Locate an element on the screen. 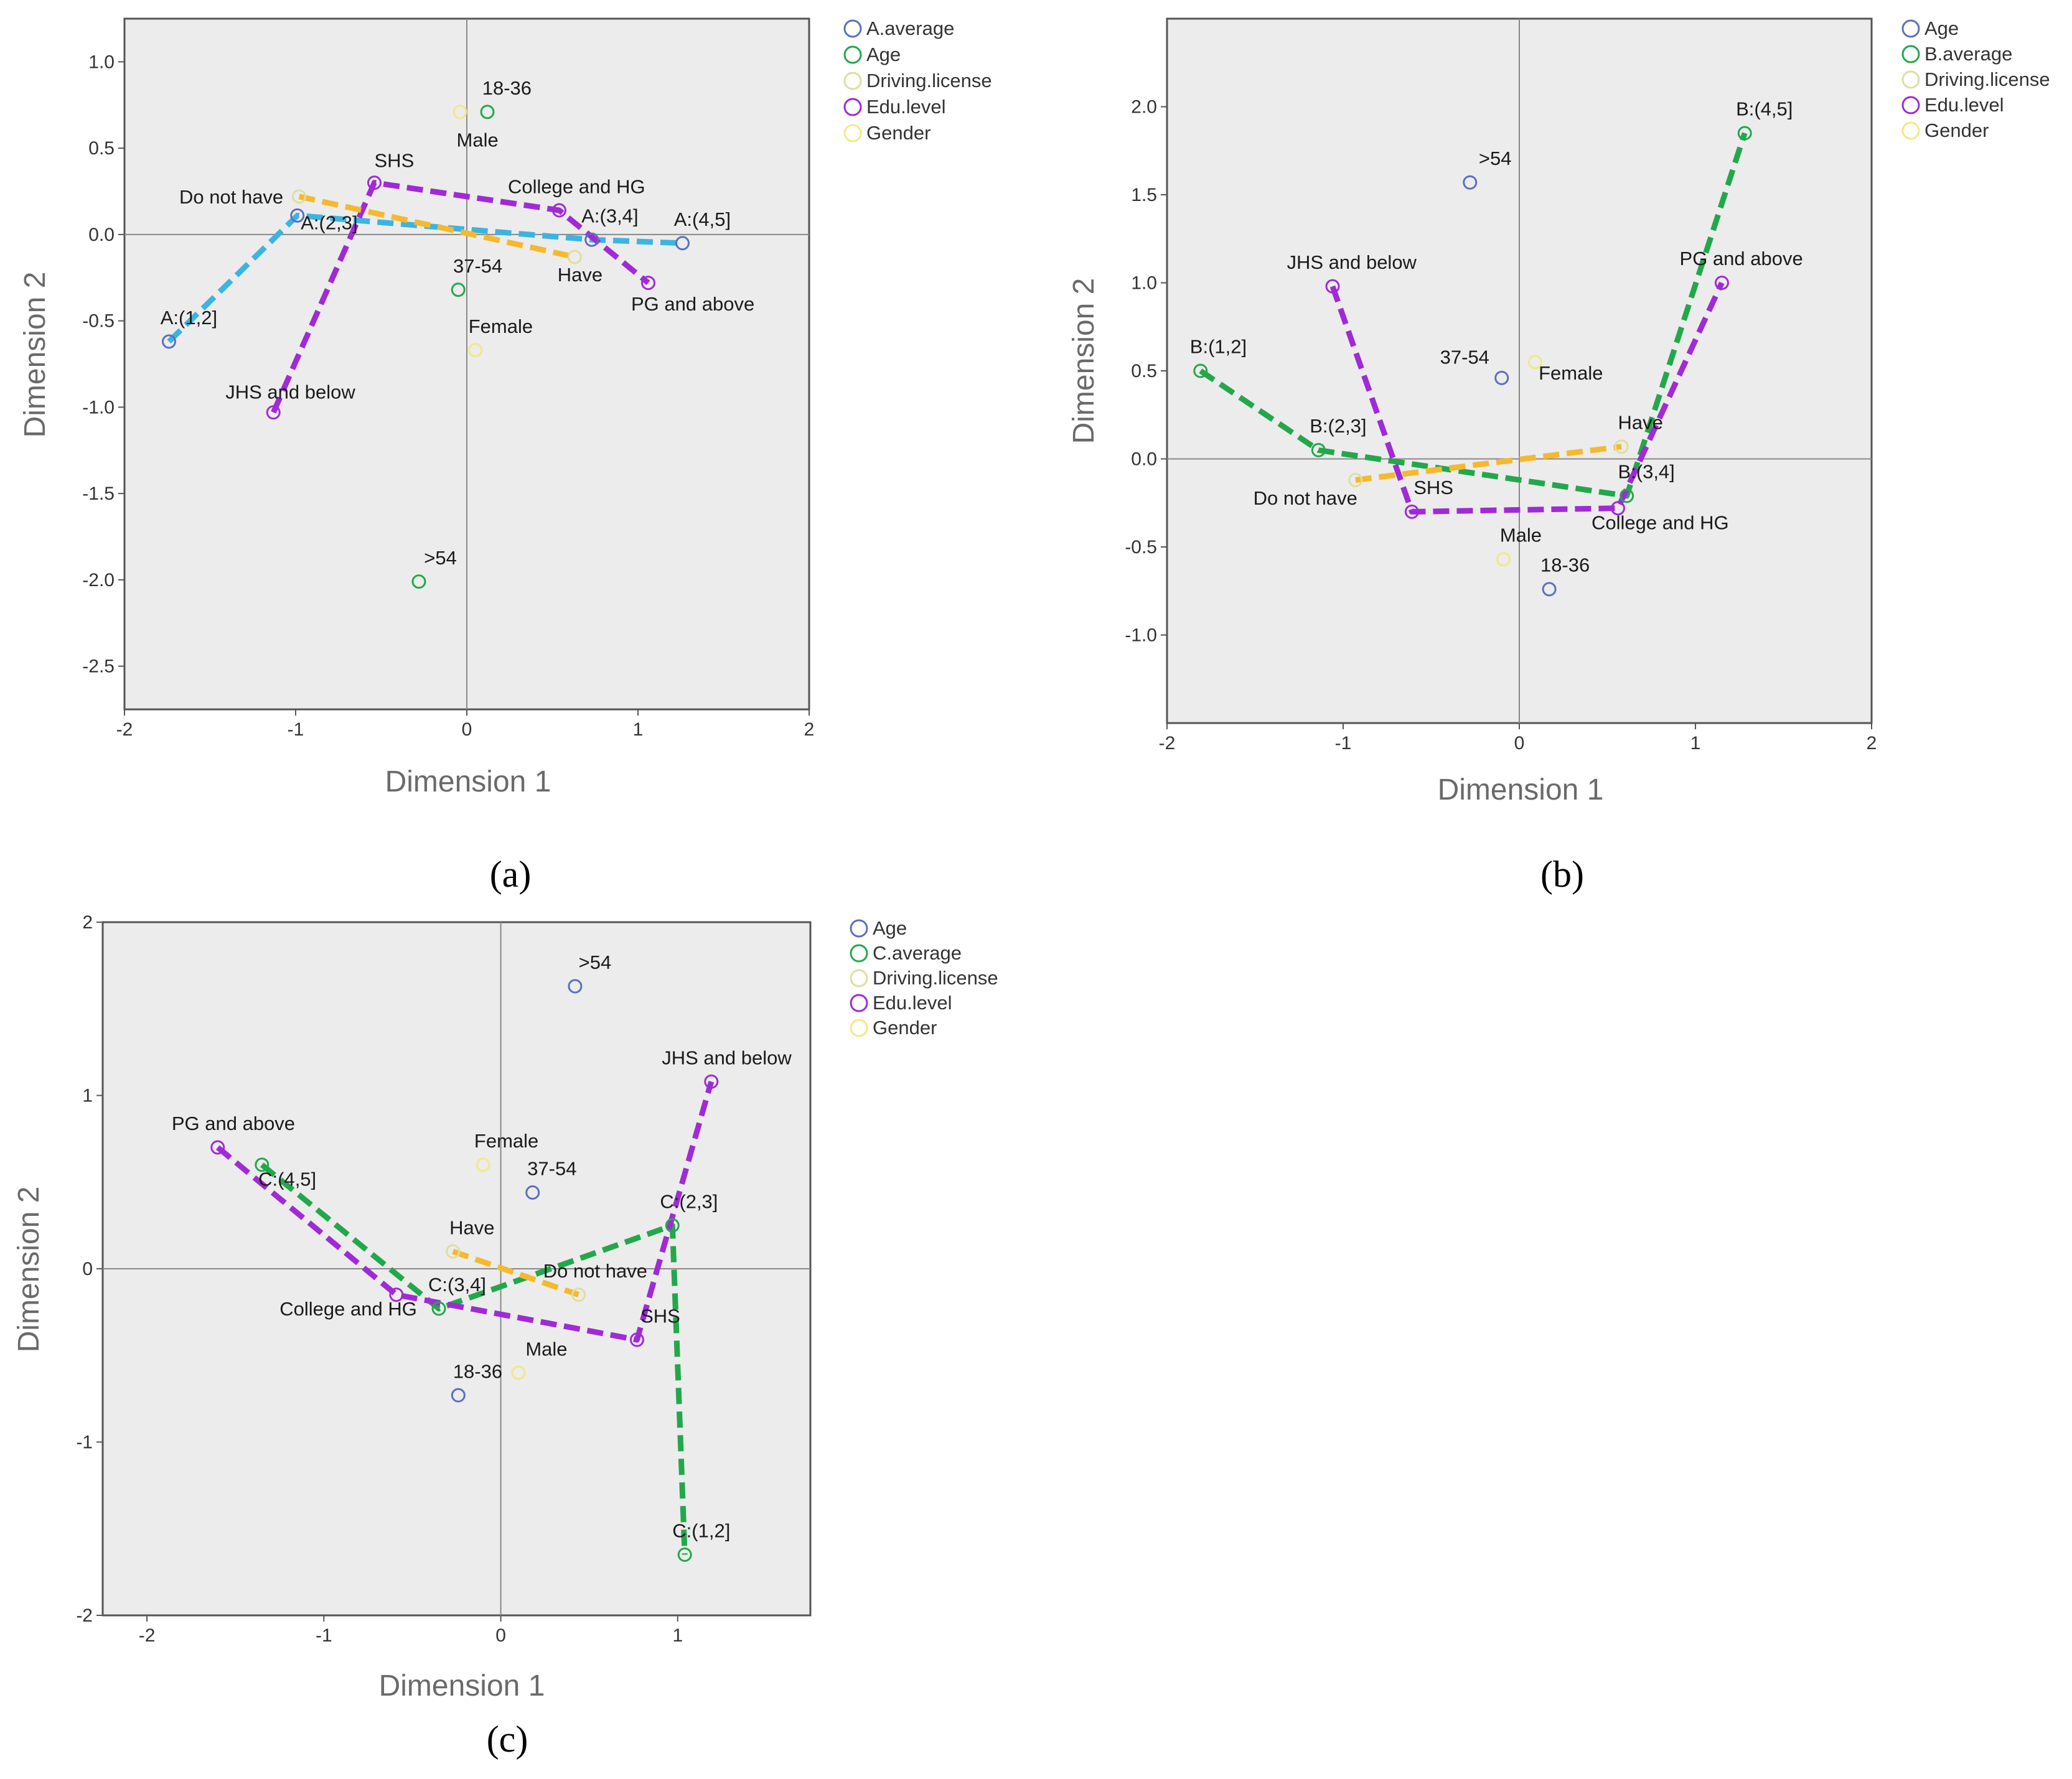 The image size is (2072, 1779). x-tick-label: 1 is located at coordinates (677, 1635).